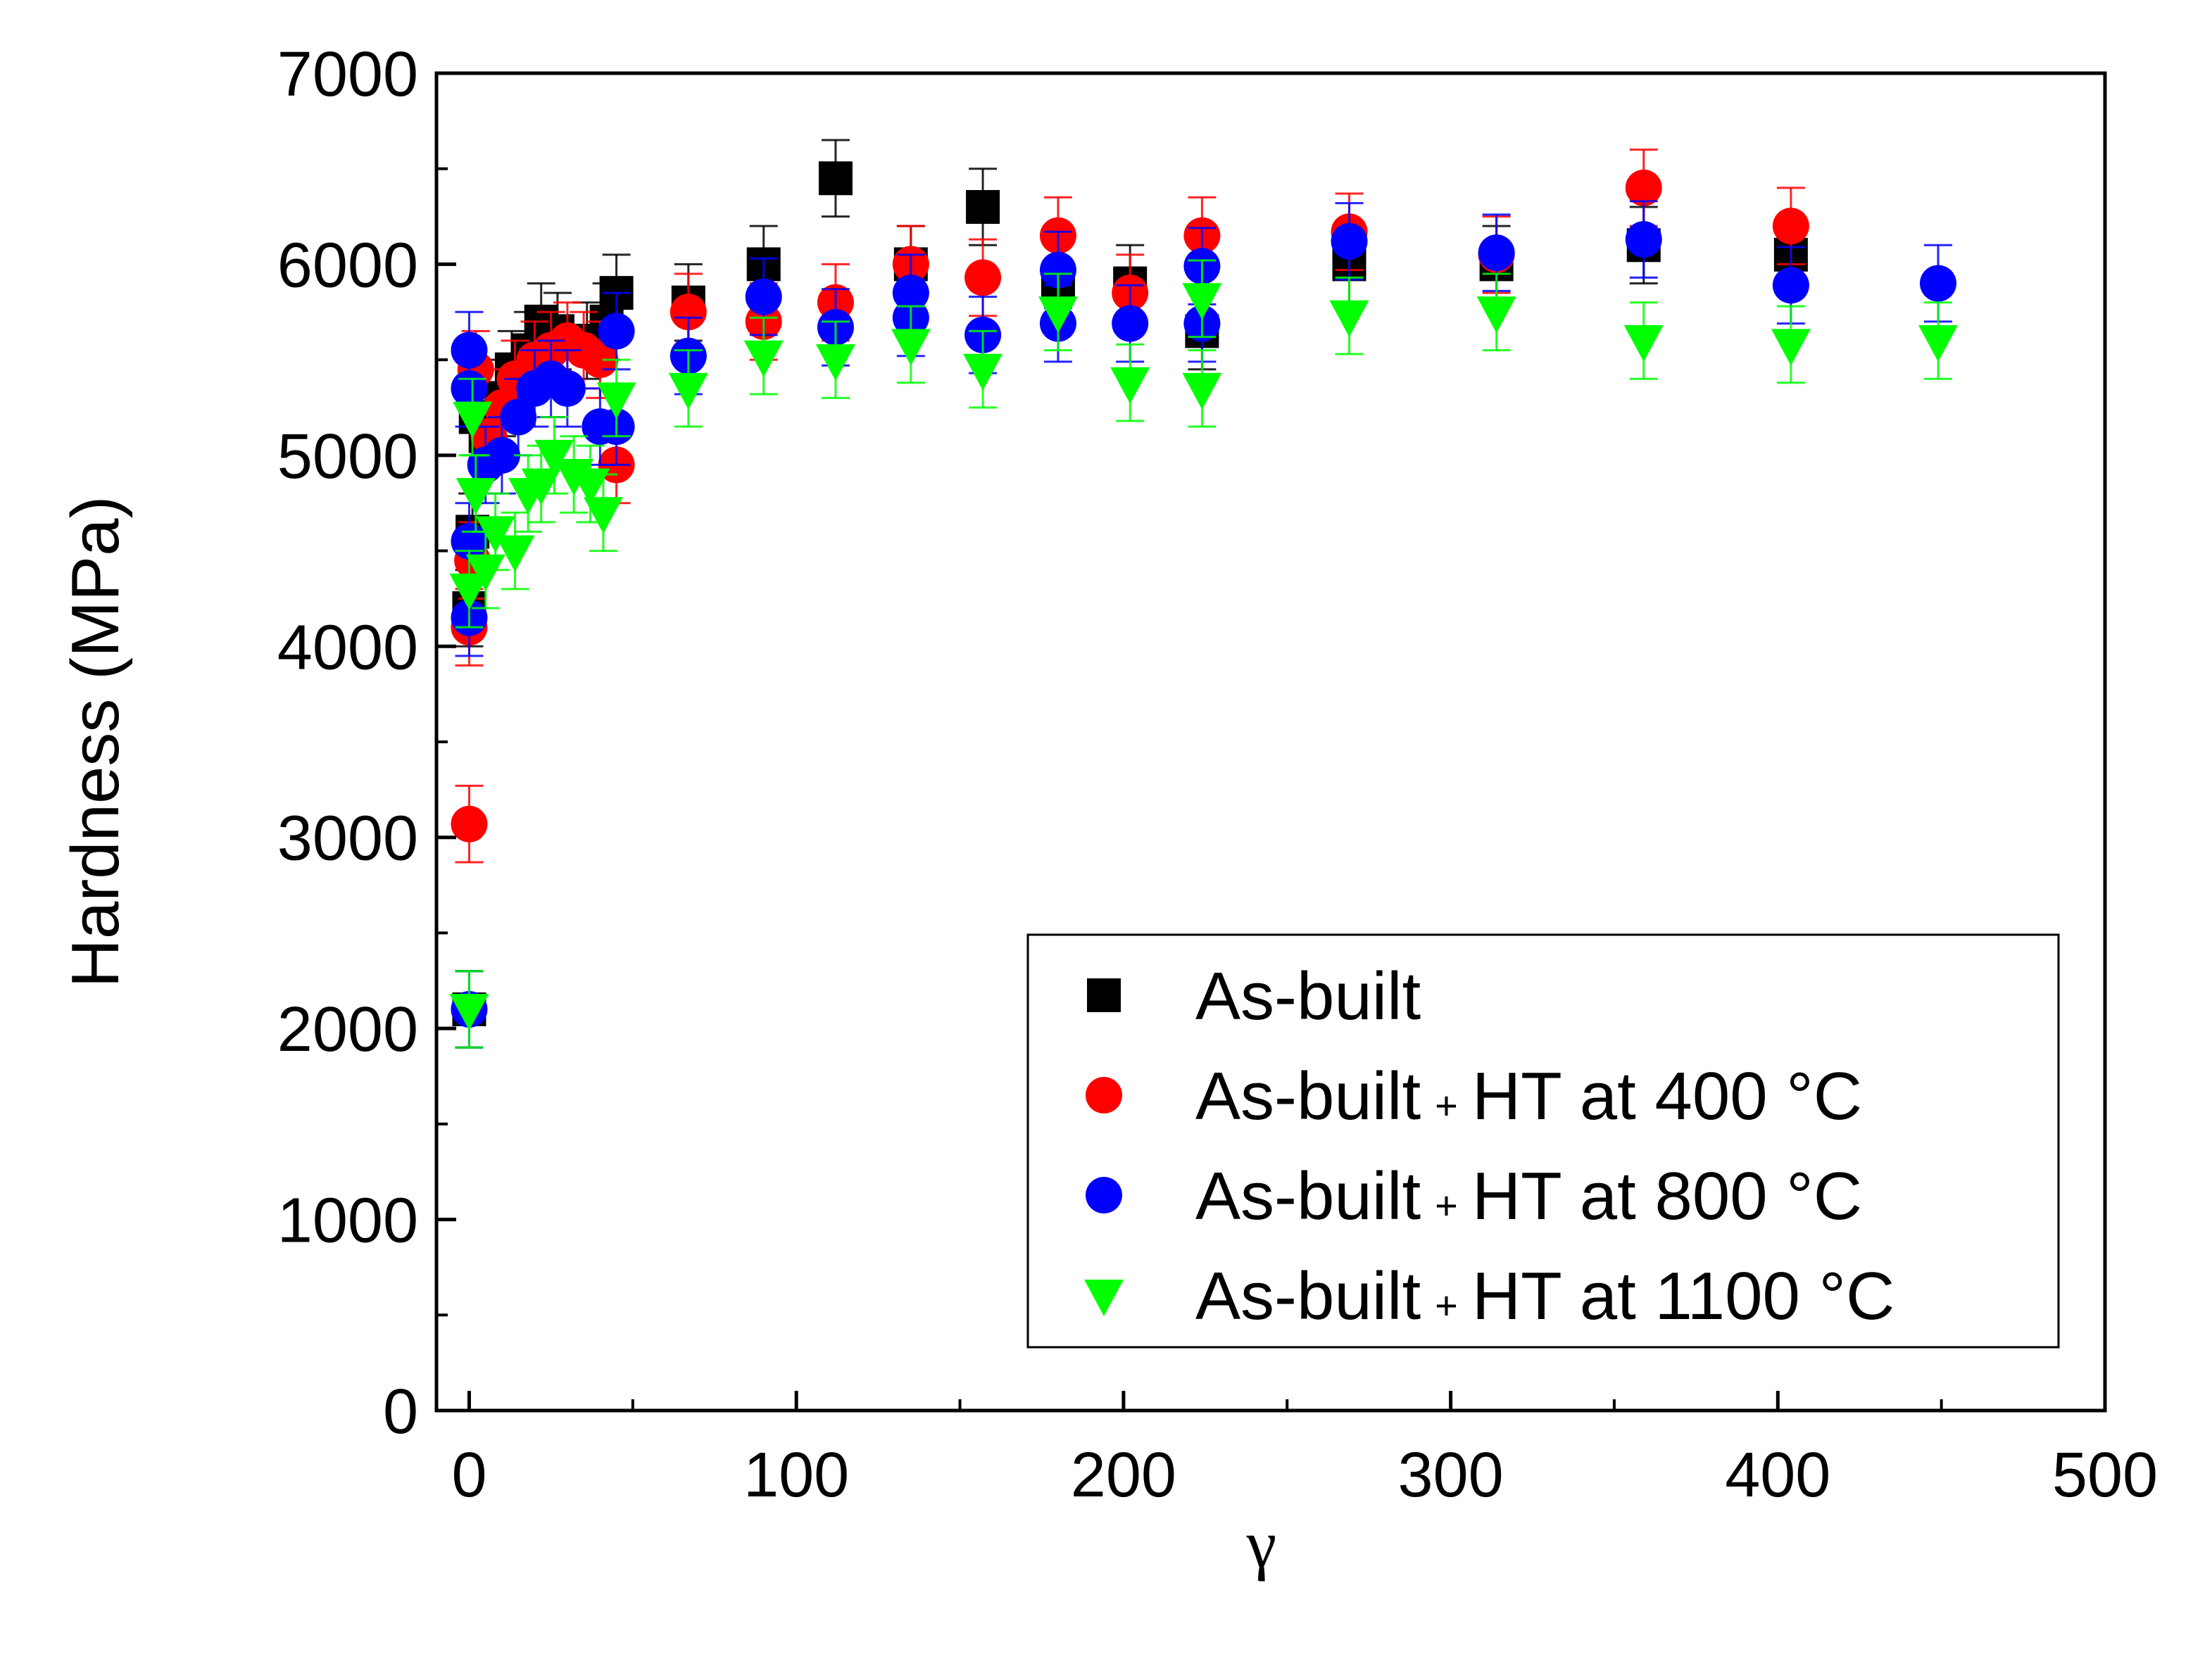 The height and width of the screenshot is (1659, 2212). I want to click on y-tick-label: 5000, so click(347, 457).